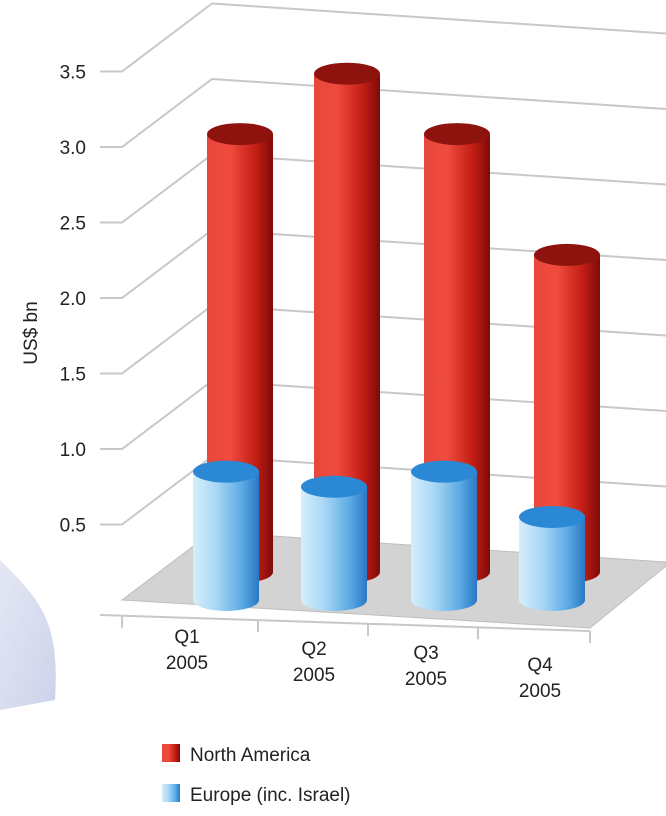 This screenshot has width=666, height=816. Describe the element at coordinates (31, 332) in the screenshot. I see `y-axis-label: US$ bn` at that location.